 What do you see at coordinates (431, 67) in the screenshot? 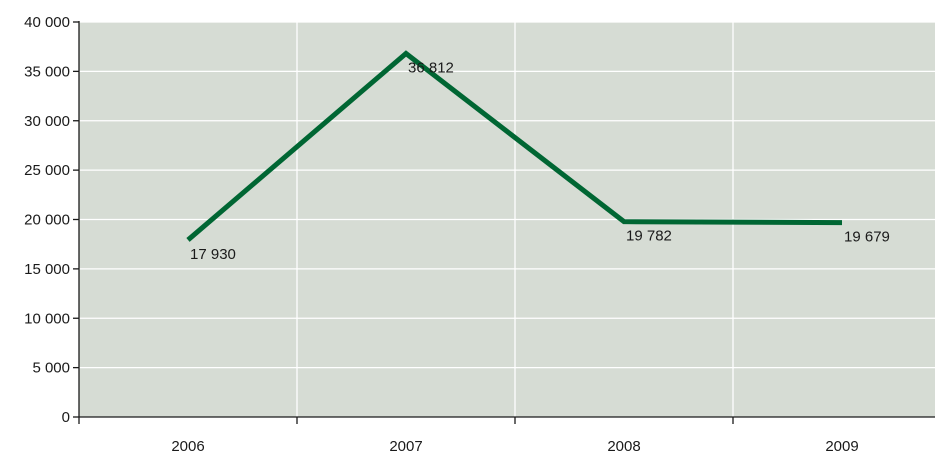
I see `data-label: 36 812` at bounding box center [431, 67].